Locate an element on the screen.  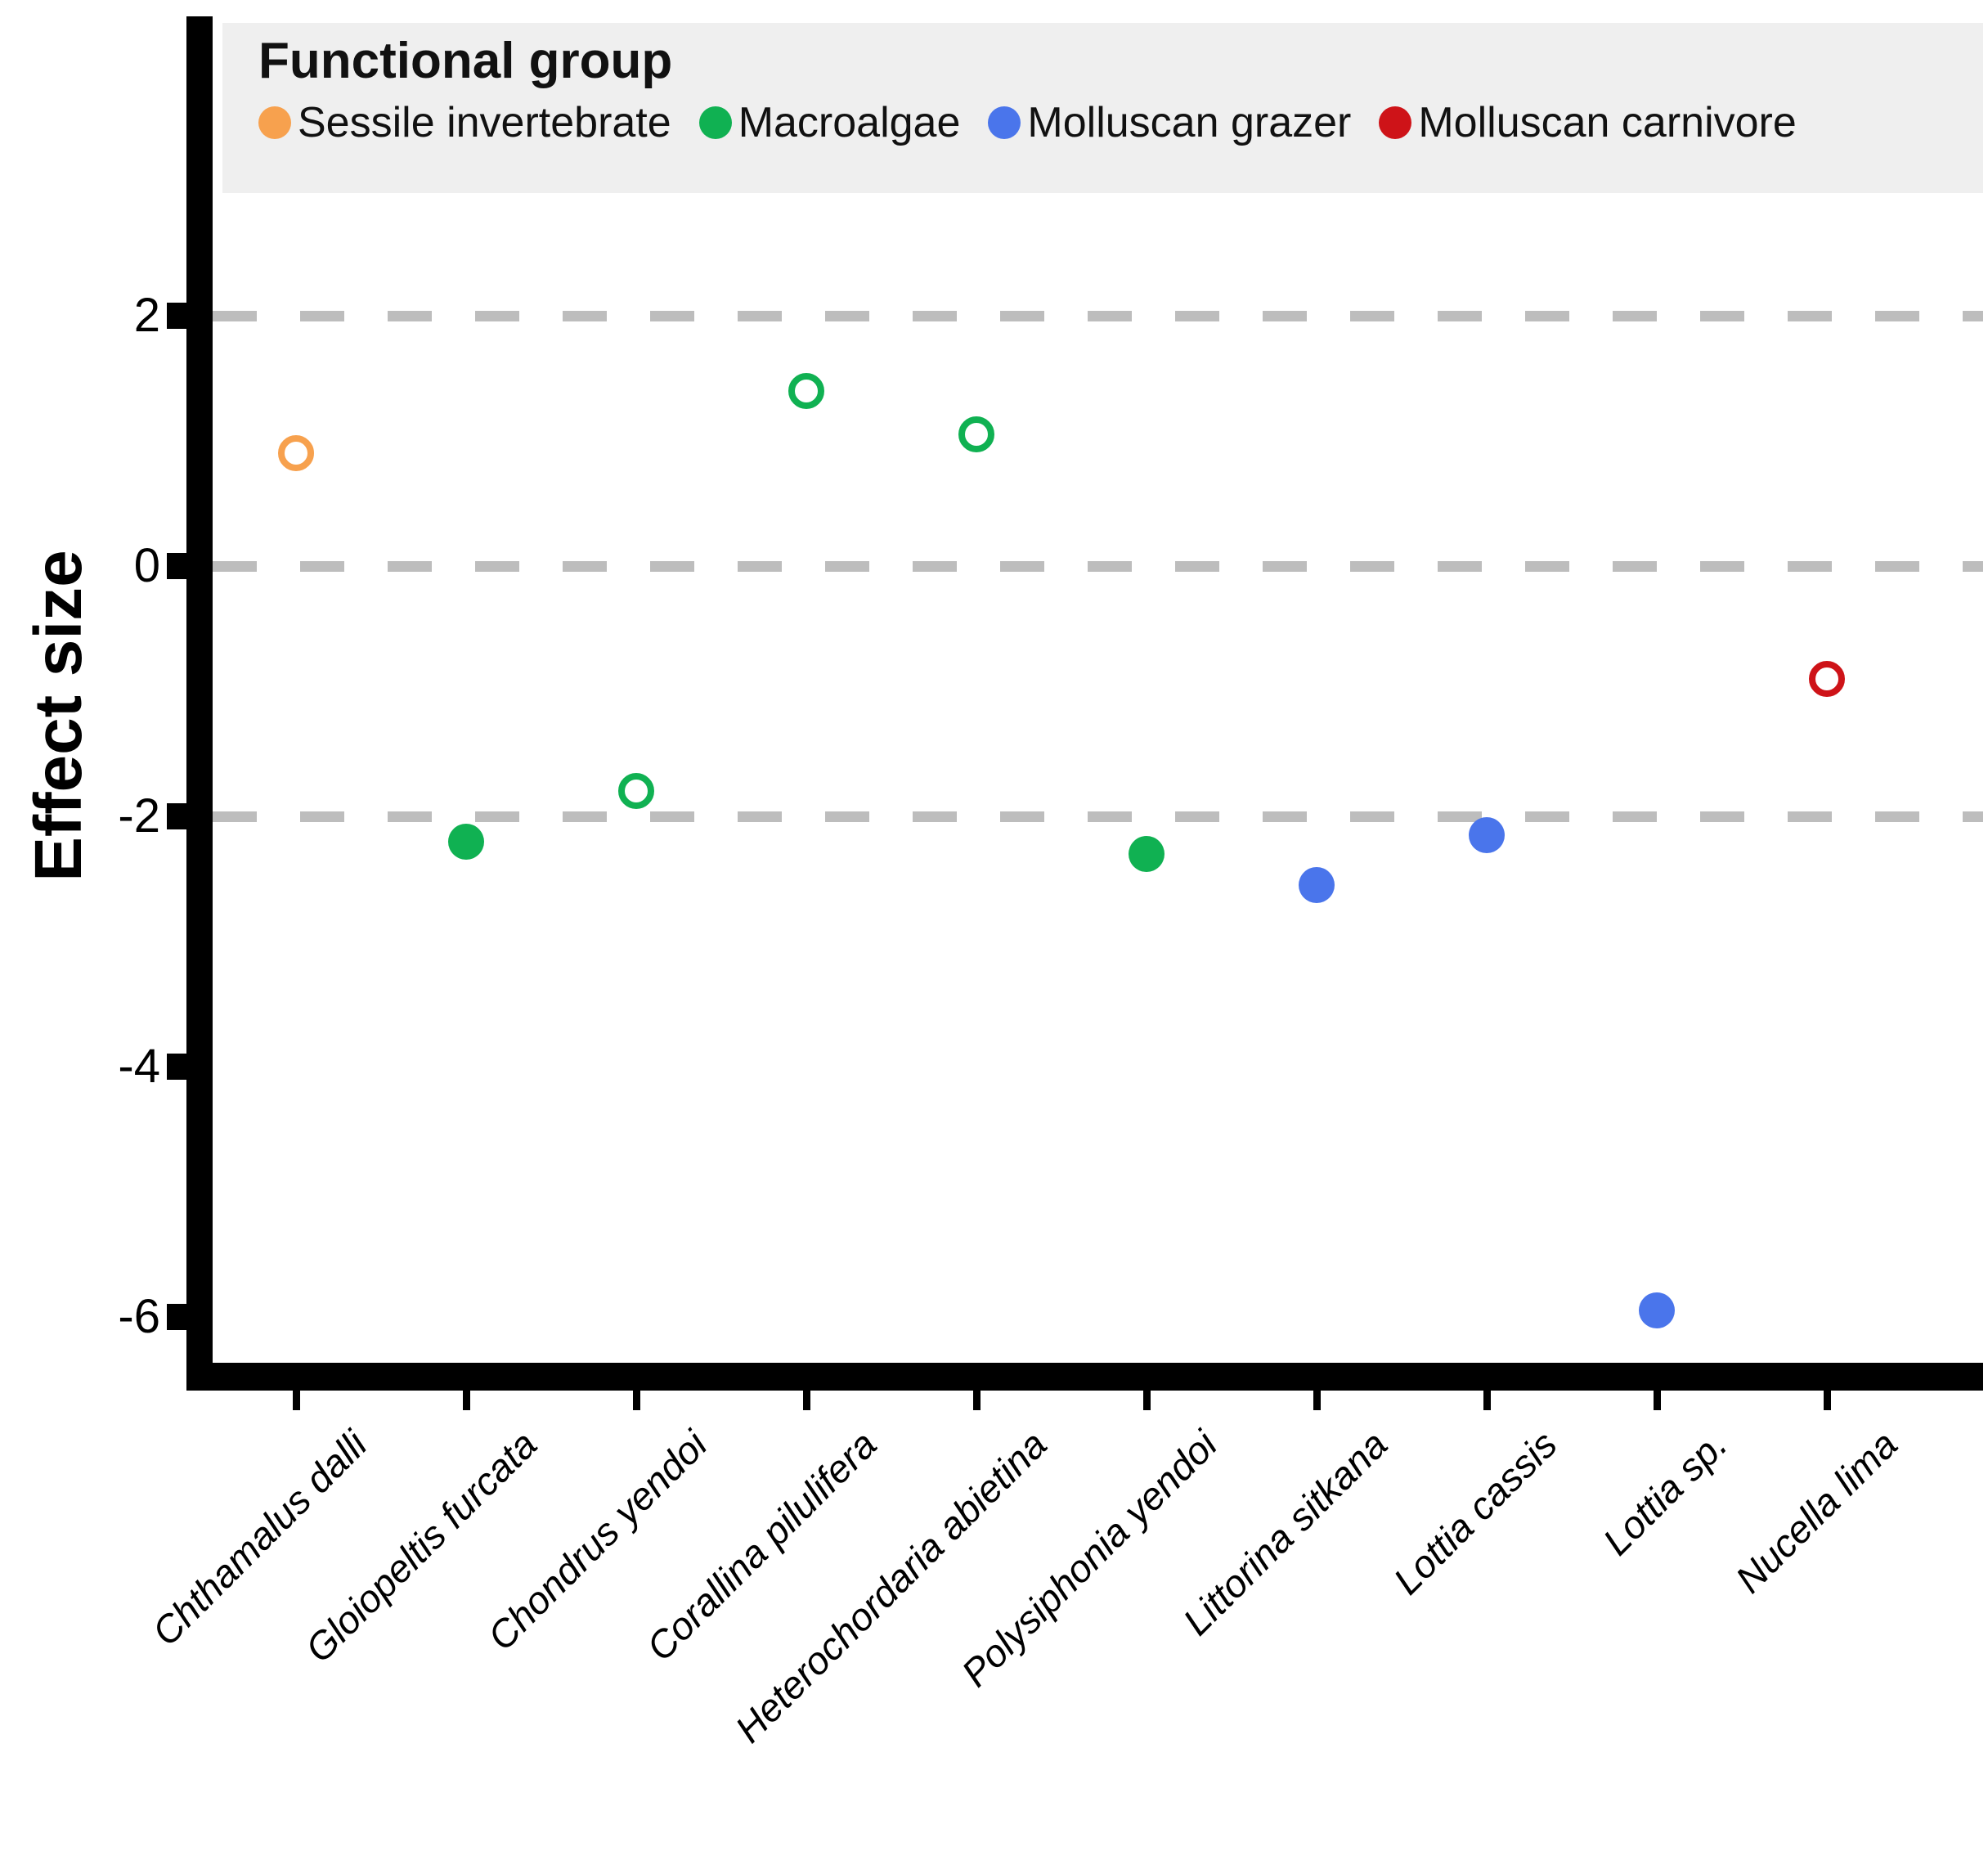
data-point-chthamalus-dalli is located at coordinates (296, 453).